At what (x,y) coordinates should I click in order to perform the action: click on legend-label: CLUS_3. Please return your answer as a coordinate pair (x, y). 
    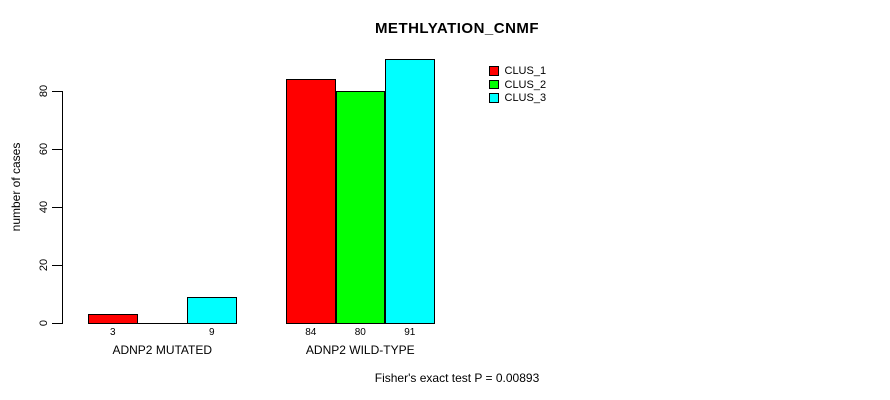
    Looking at the image, I should click on (525, 98).